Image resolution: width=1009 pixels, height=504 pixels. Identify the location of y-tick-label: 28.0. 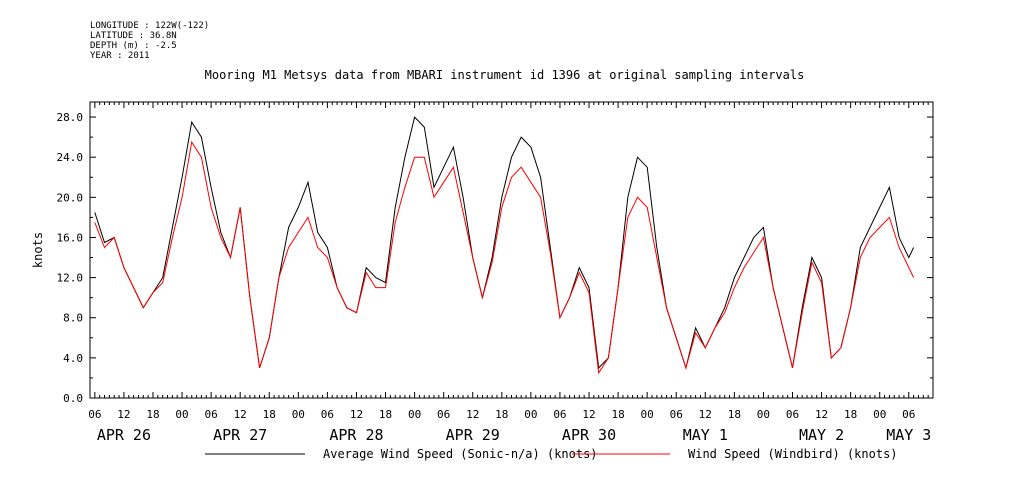
(70, 117).